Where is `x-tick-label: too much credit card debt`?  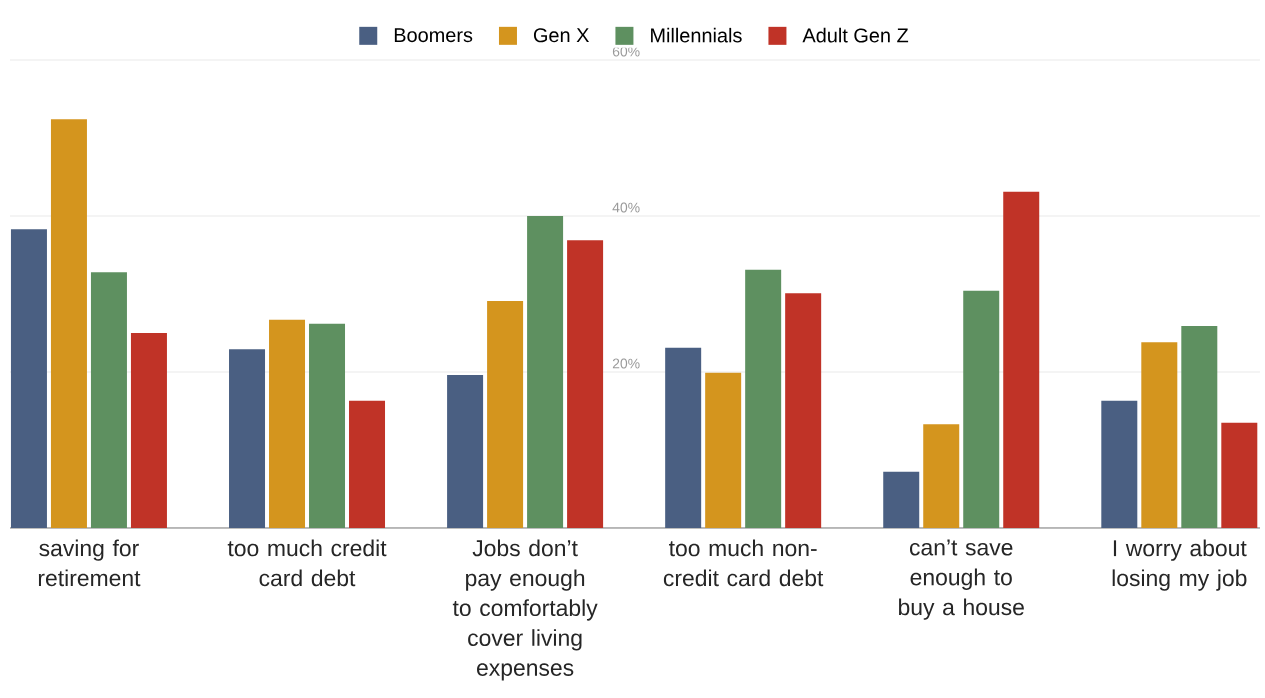
x-tick-label: too much credit card debt is located at coordinates (307, 563).